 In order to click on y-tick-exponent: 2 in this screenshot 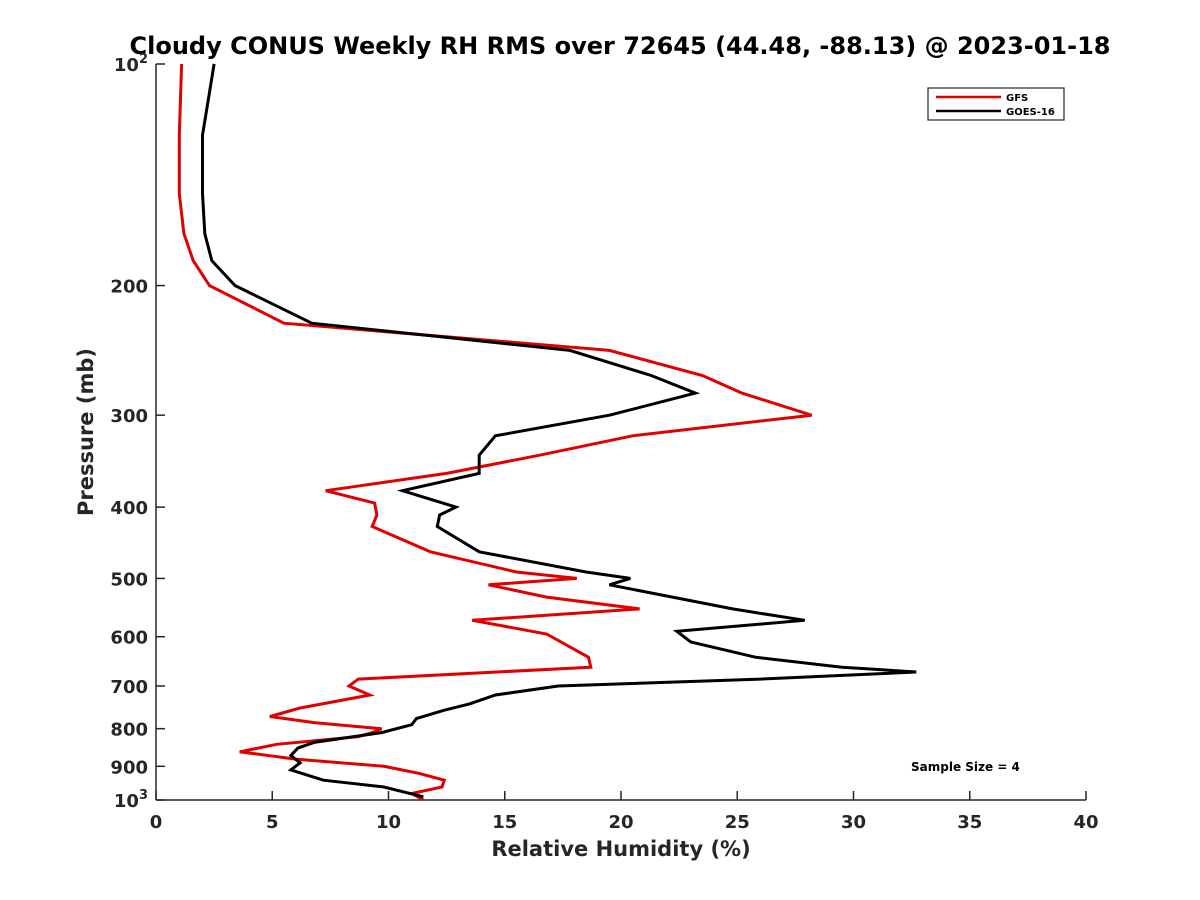, I will do `click(143, 59)`.